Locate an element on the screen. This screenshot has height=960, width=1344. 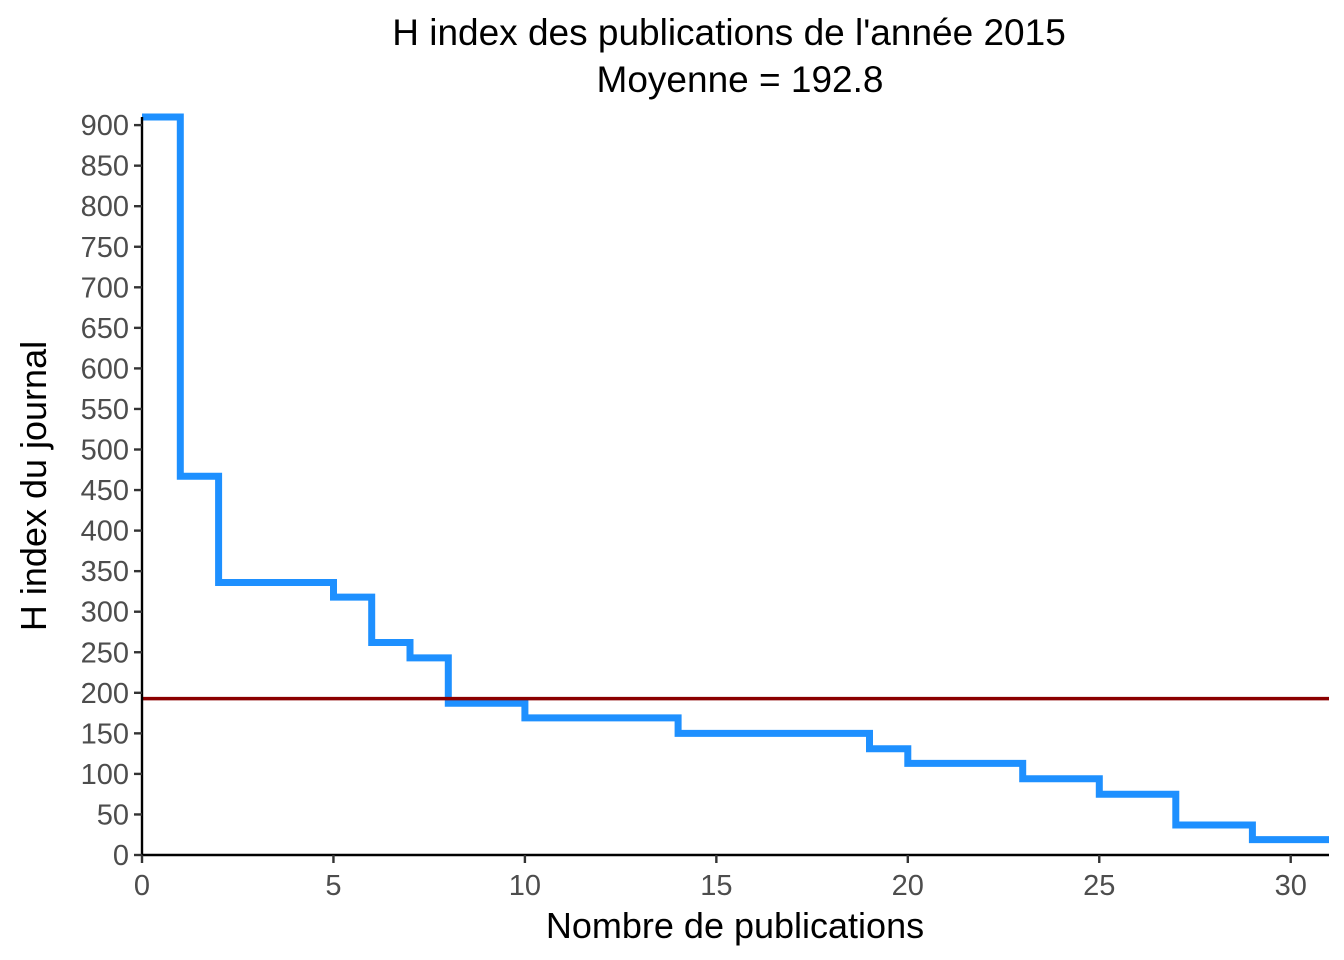
y-tick-label: 50 is located at coordinates (113, 815).